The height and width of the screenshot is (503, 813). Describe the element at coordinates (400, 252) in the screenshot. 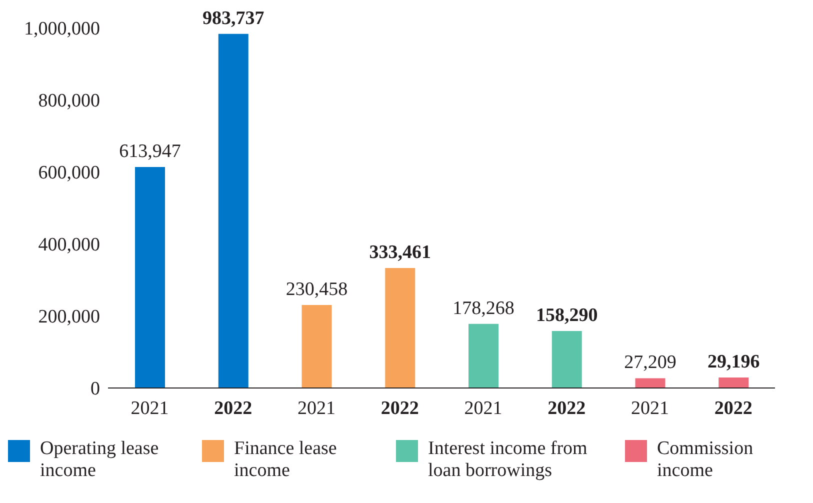

I see `data-label: 333,461` at that location.